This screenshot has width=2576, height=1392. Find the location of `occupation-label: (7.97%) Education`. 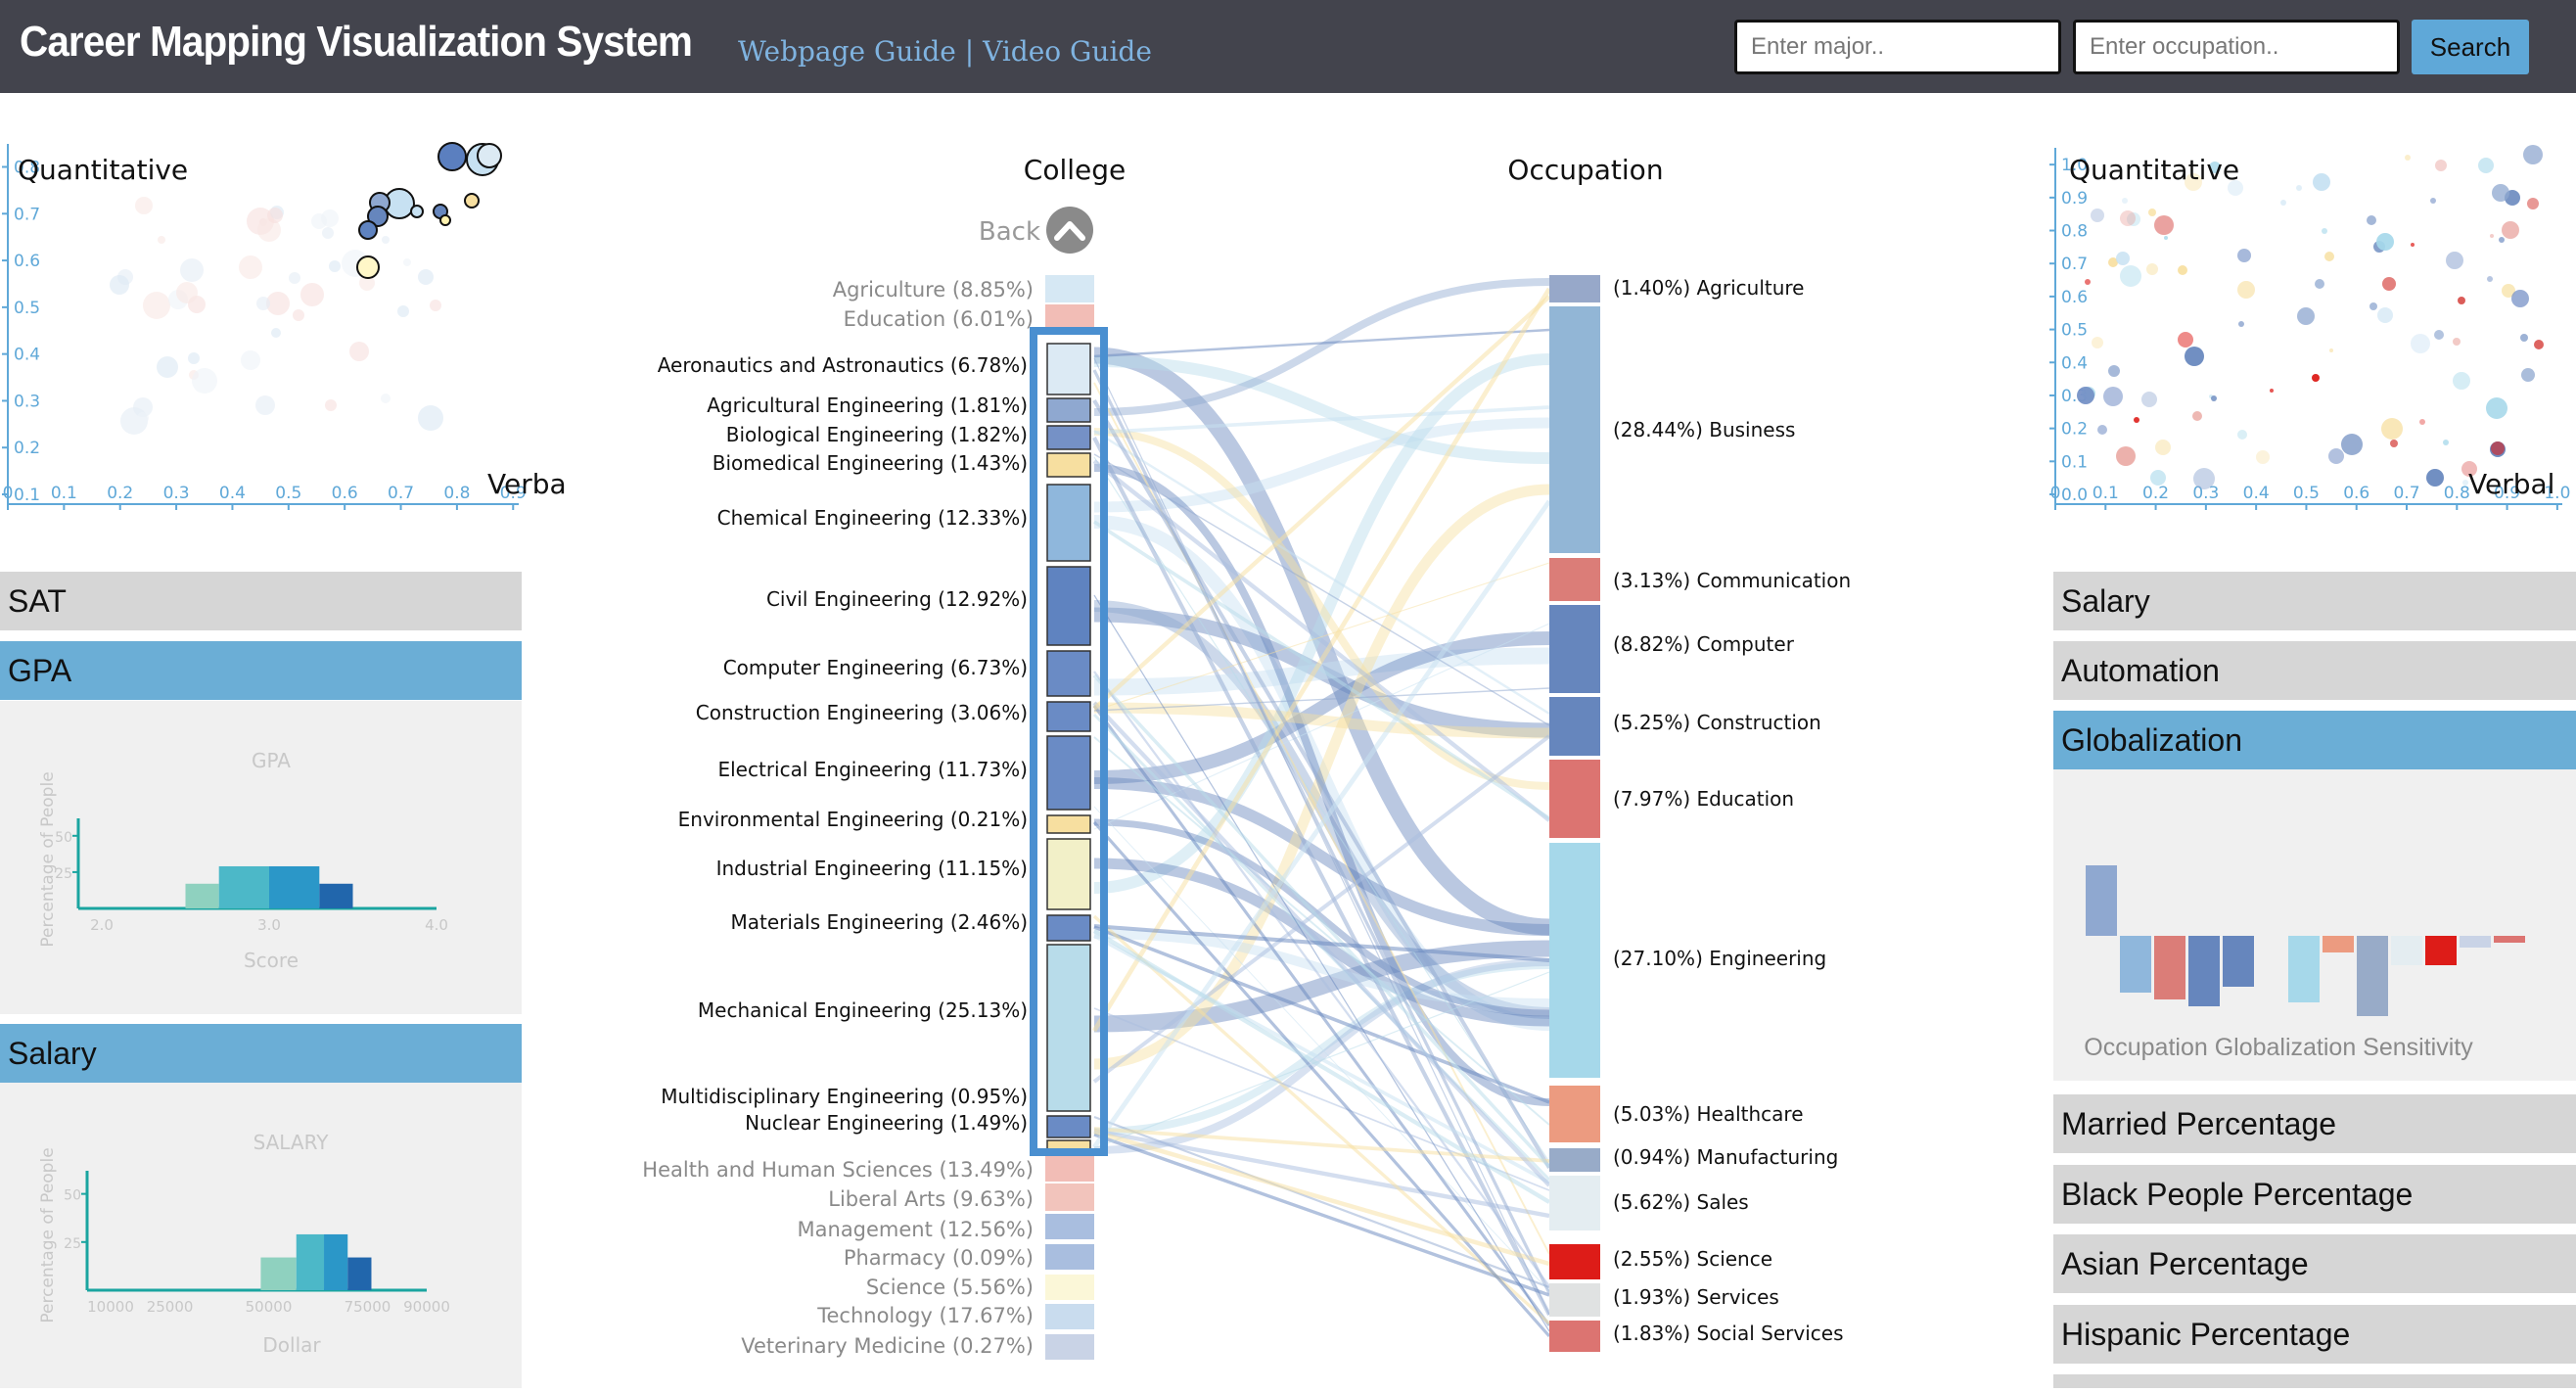

occupation-label: (7.97%) Education is located at coordinates (1703, 799).